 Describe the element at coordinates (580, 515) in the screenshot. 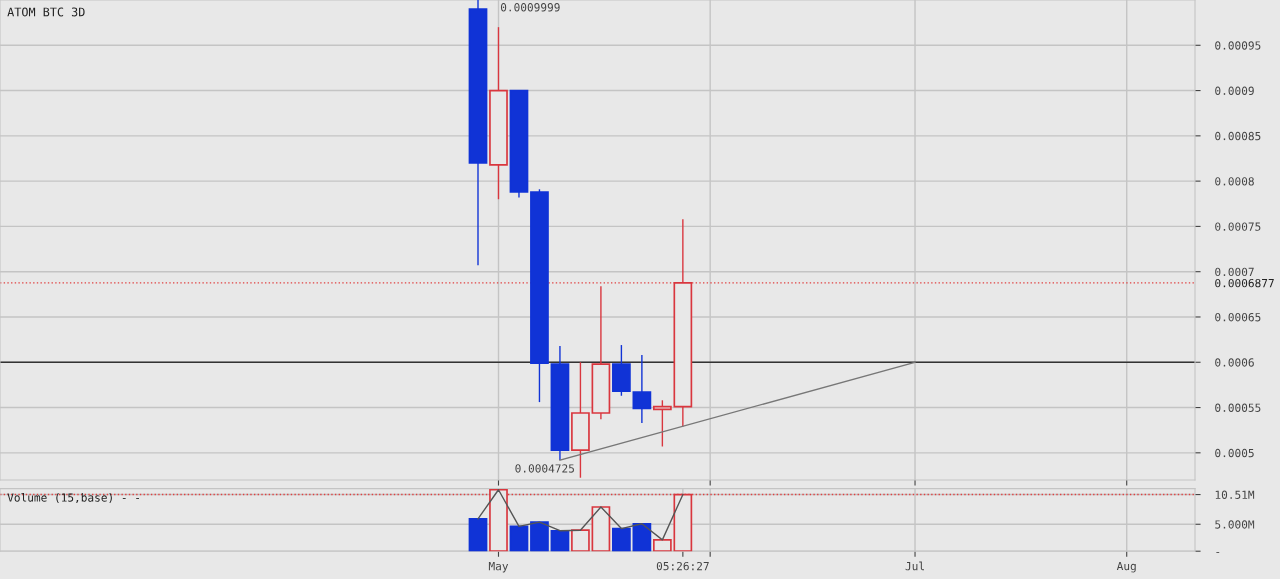

I see `line-series` at that location.